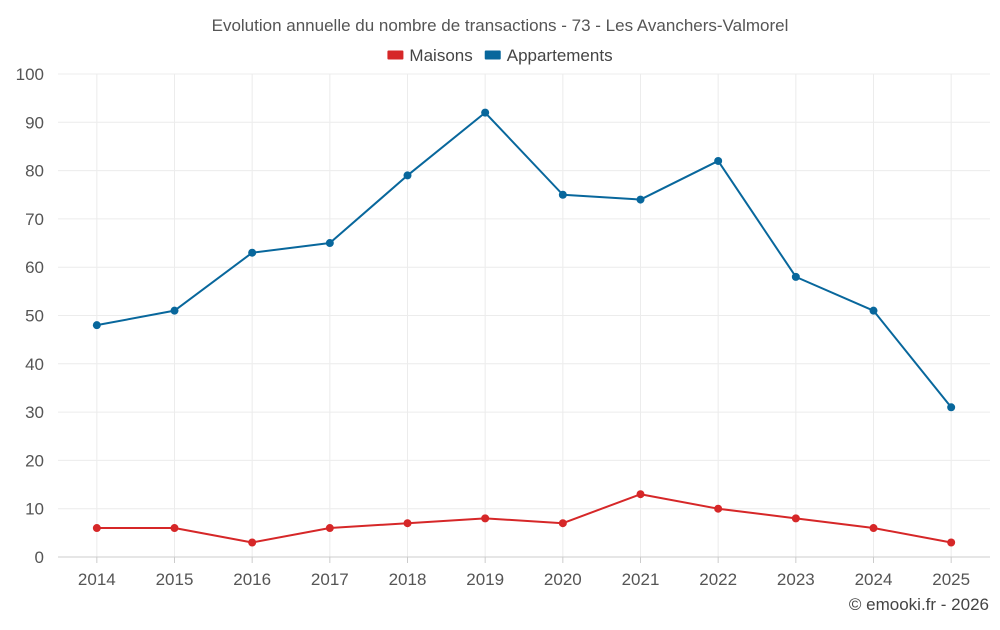 This screenshot has height=630, width=1000. What do you see at coordinates (34, 122) in the screenshot?
I see `y-tick-label-90: 90` at bounding box center [34, 122].